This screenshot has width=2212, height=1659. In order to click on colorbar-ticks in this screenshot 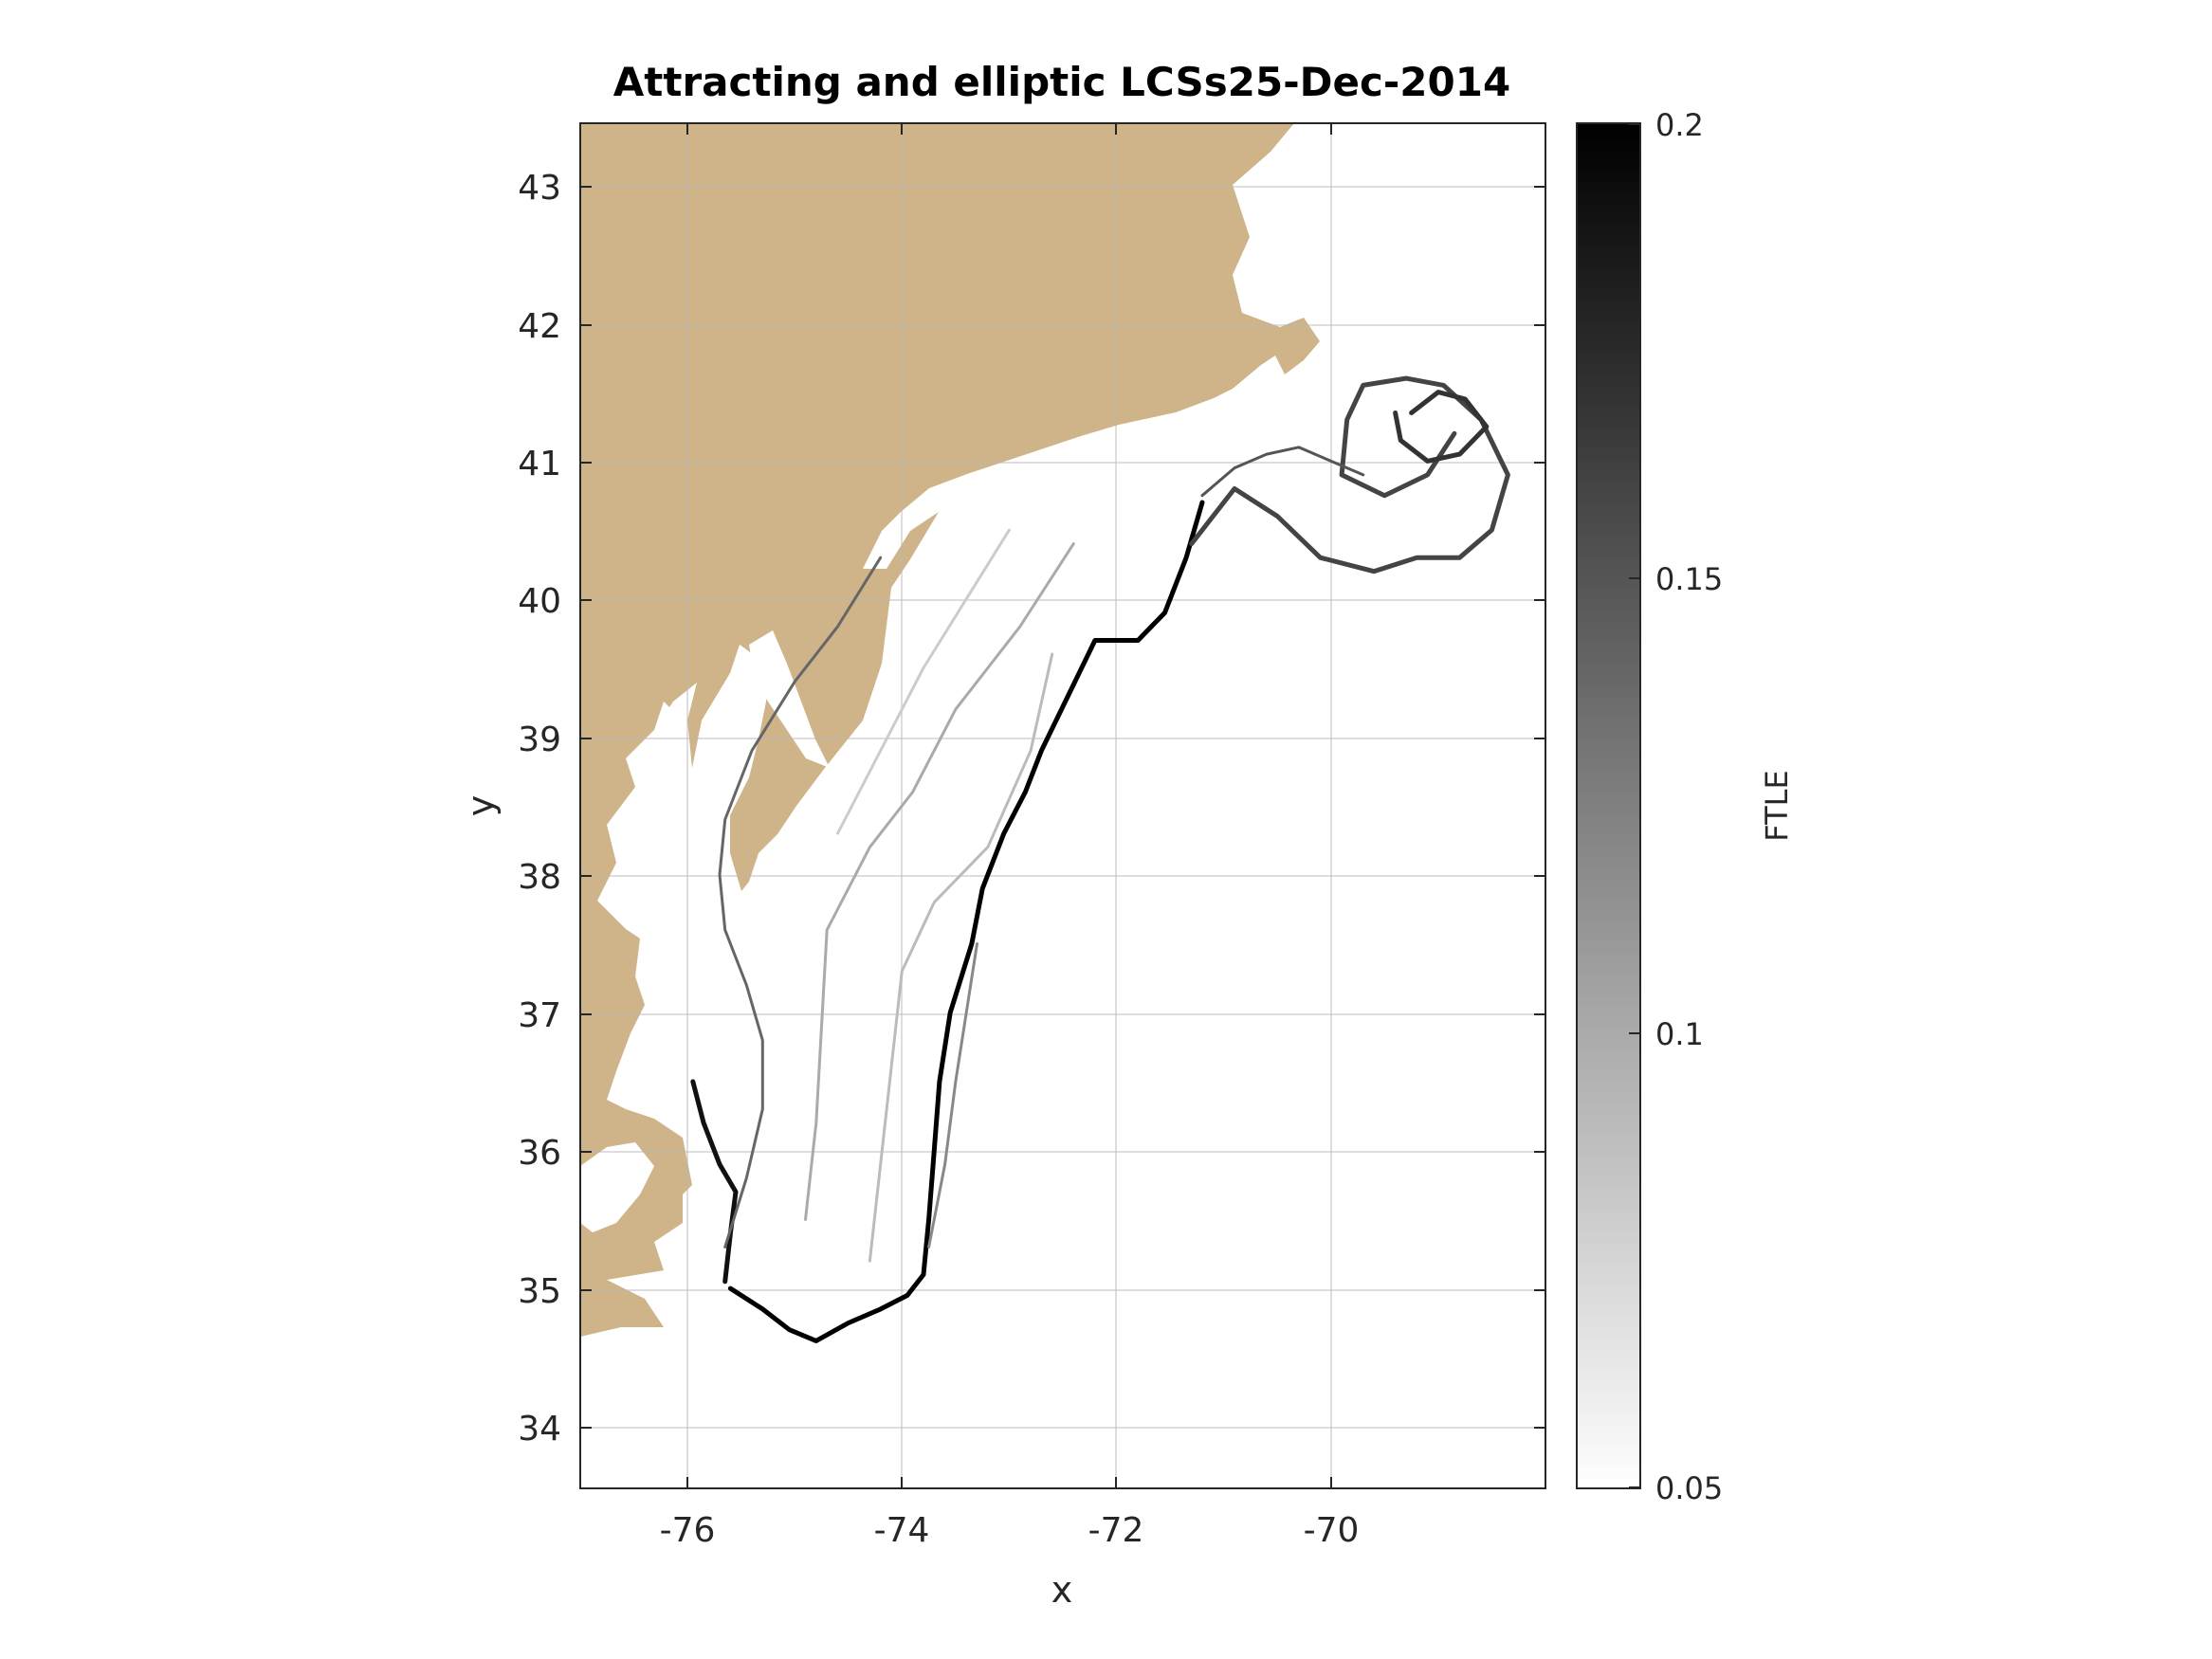, I will do `click(1634, 805)`.